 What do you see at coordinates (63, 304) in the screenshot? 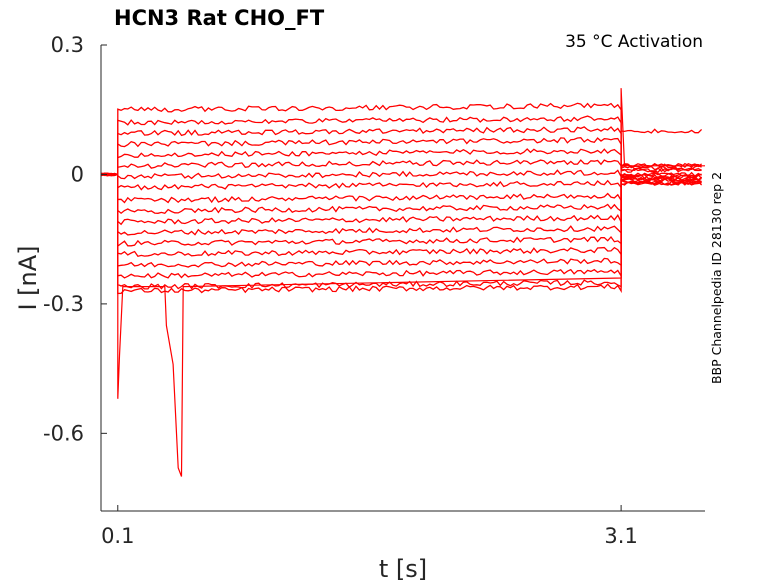
I see `y-tick-label: -0.3` at bounding box center [63, 304].